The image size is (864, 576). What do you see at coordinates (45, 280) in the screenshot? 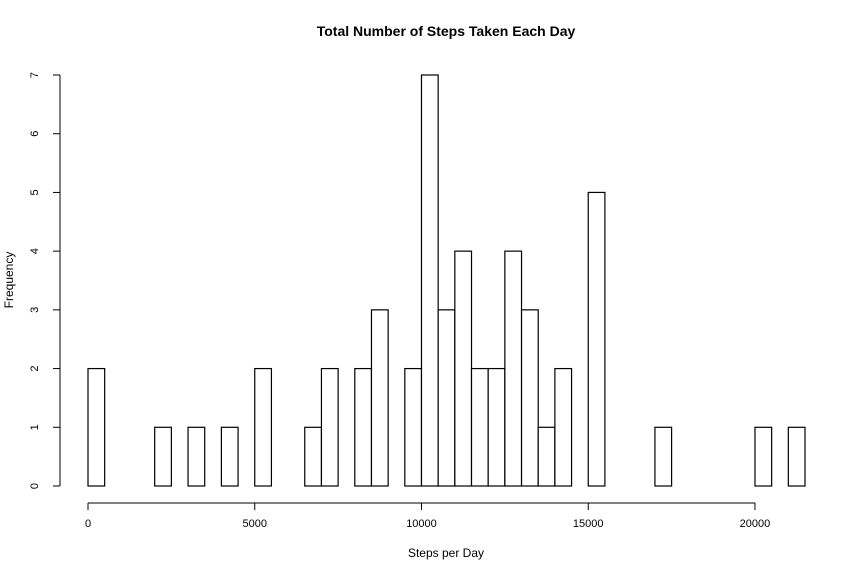
I see `y-axis: 0 1 2 3 4 5 6 7` at bounding box center [45, 280].